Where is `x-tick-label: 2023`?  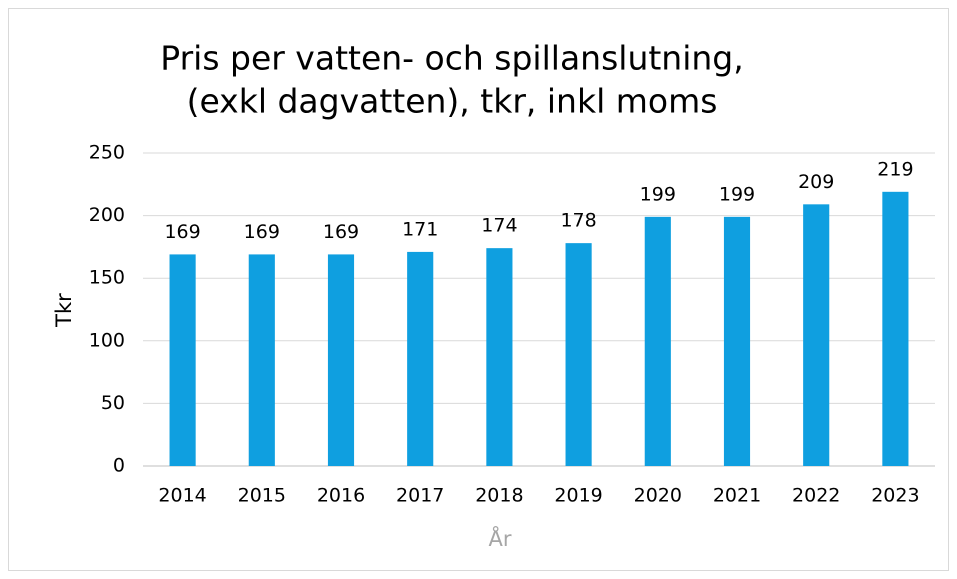
x-tick-label: 2023 is located at coordinates (895, 496).